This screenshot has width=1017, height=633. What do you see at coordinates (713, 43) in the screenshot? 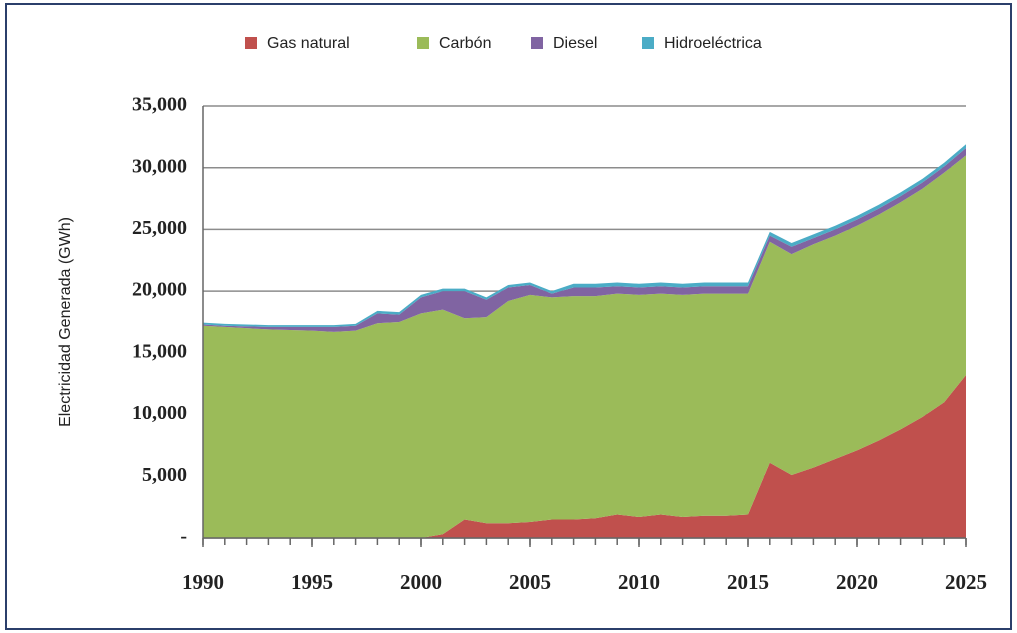
I see `legend-label: Hidroeléctrica` at bounding box center [713, 43].